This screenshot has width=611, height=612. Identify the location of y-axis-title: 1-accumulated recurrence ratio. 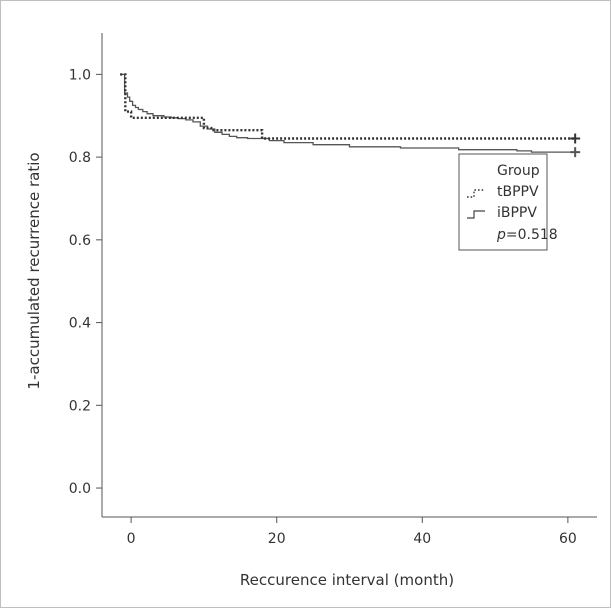
(34, 270).